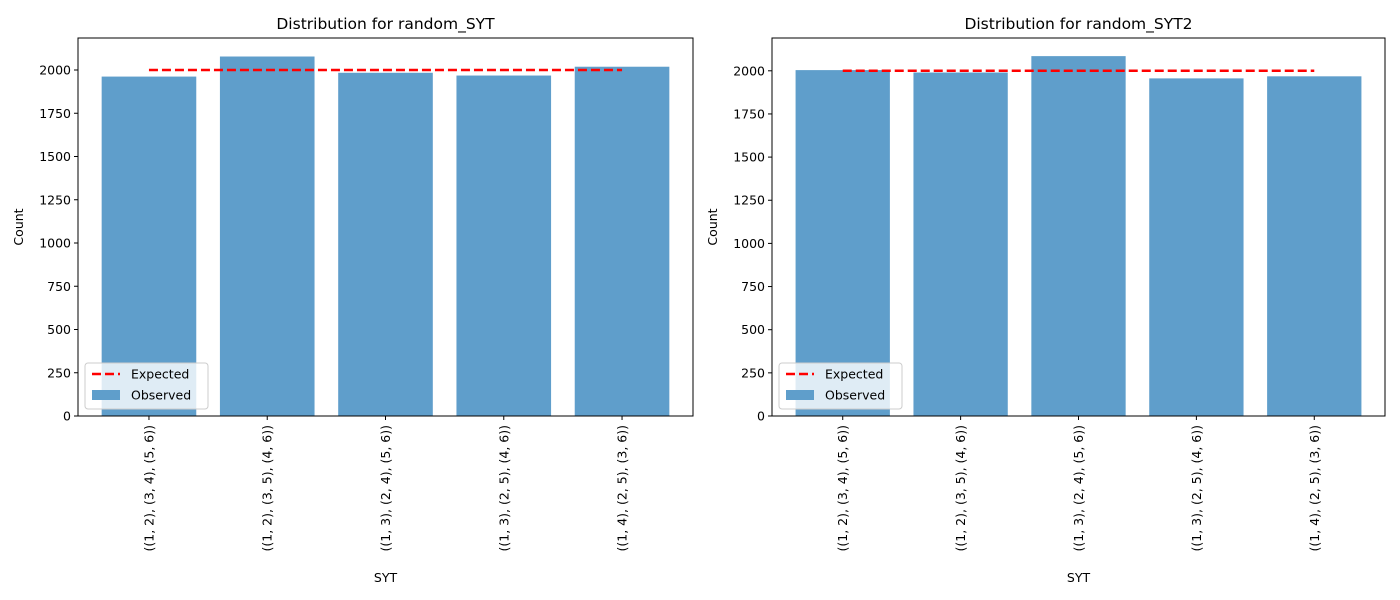  What do you see at coordinates (1078, 24) in the screenshot?
I see `chart-title: Distribution for random_SYT2` at bounding box center [1078, 24].